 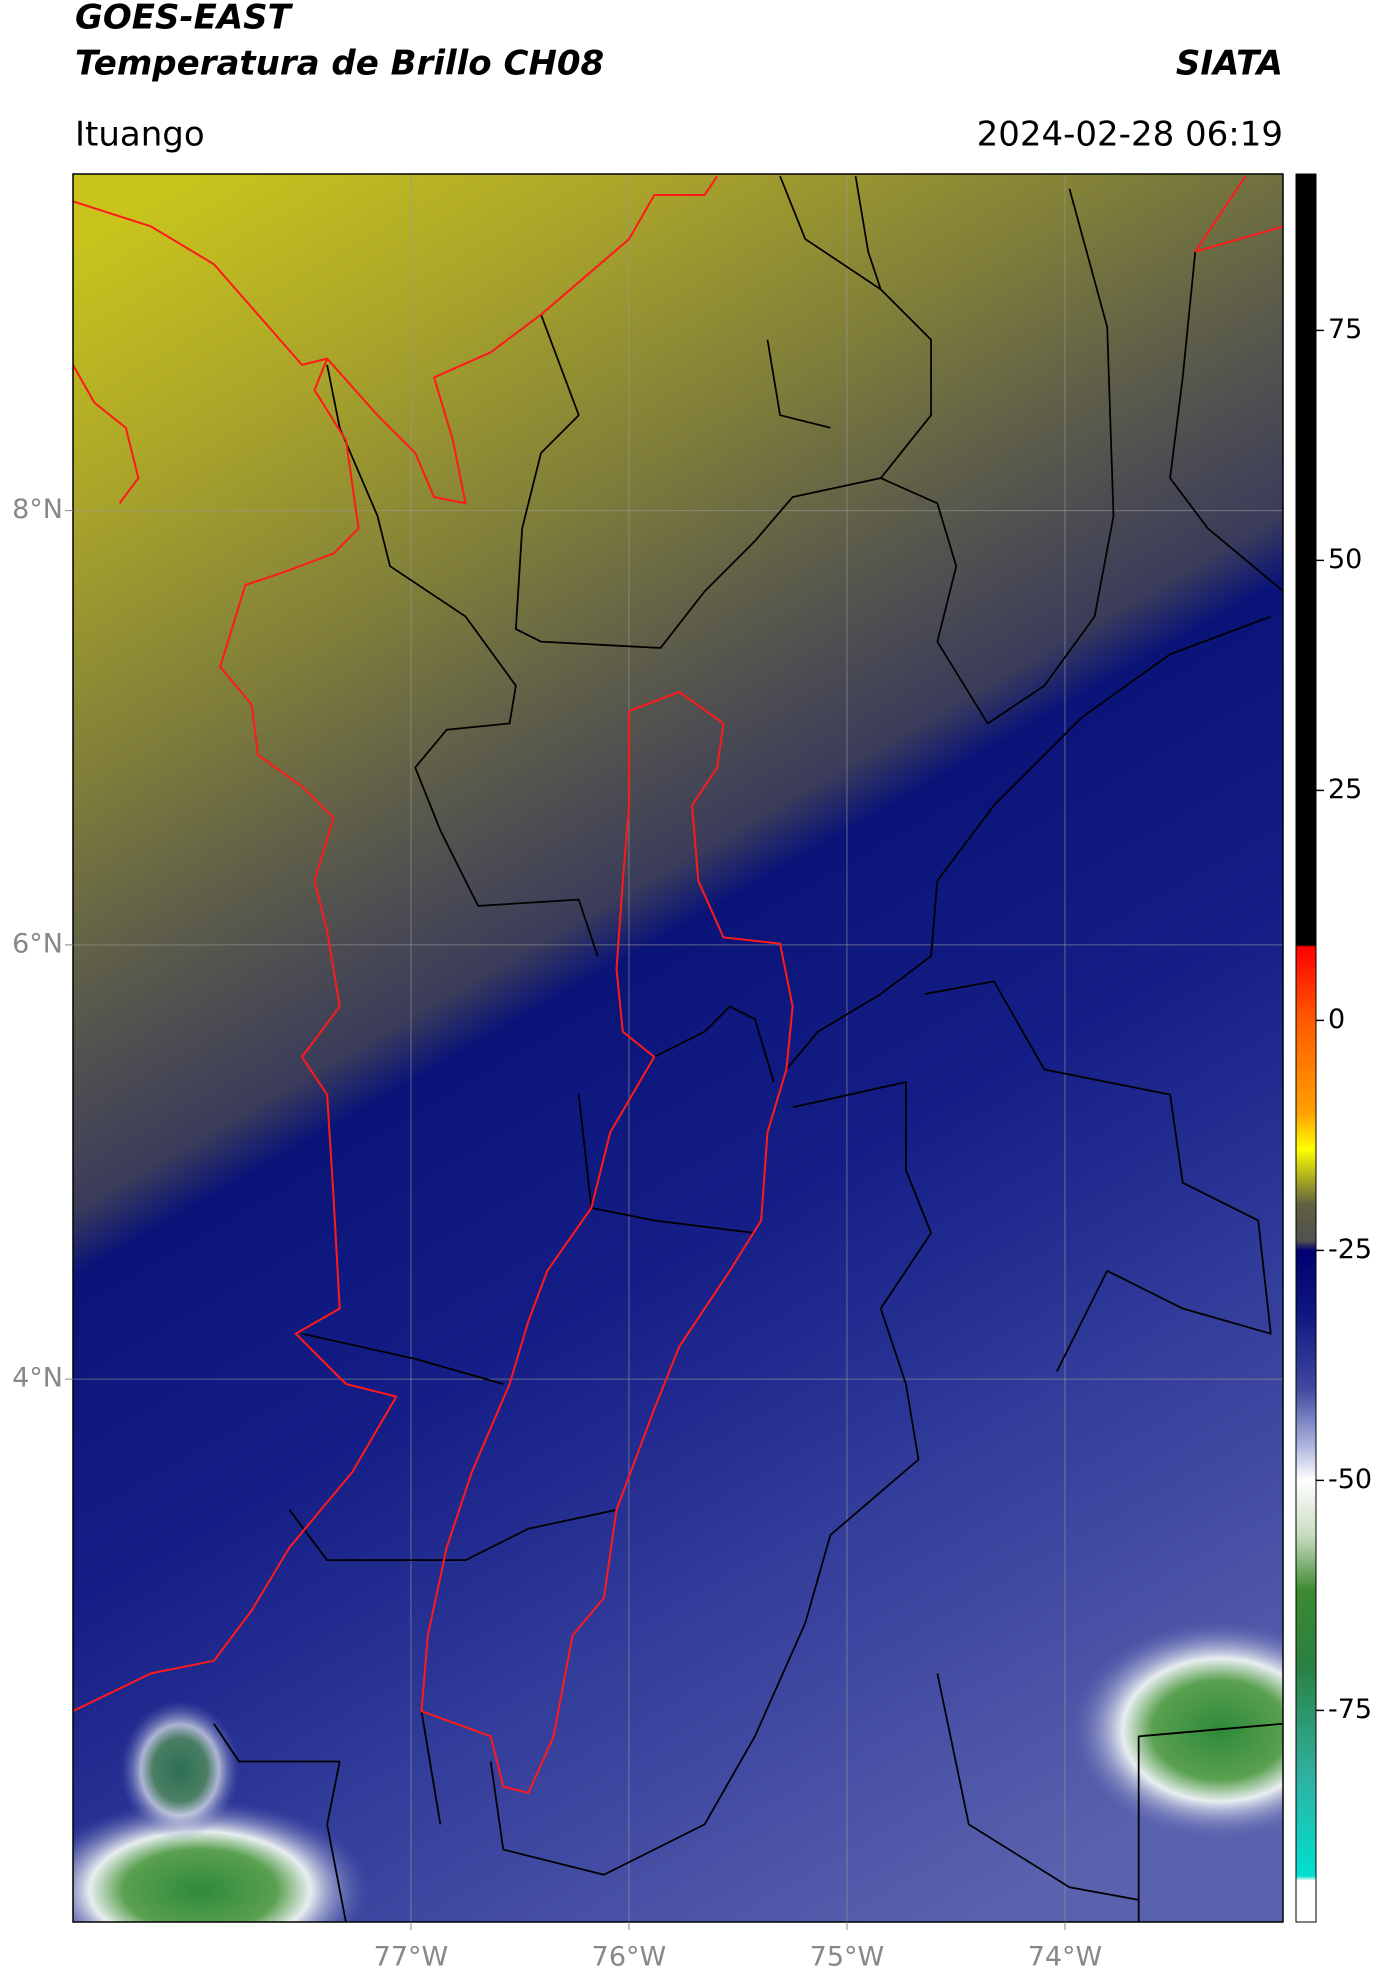 What do you see at coordinates (1229, 64) in the screenshot?
I see `brand: SIATA` at bounding box center [1229, 64].